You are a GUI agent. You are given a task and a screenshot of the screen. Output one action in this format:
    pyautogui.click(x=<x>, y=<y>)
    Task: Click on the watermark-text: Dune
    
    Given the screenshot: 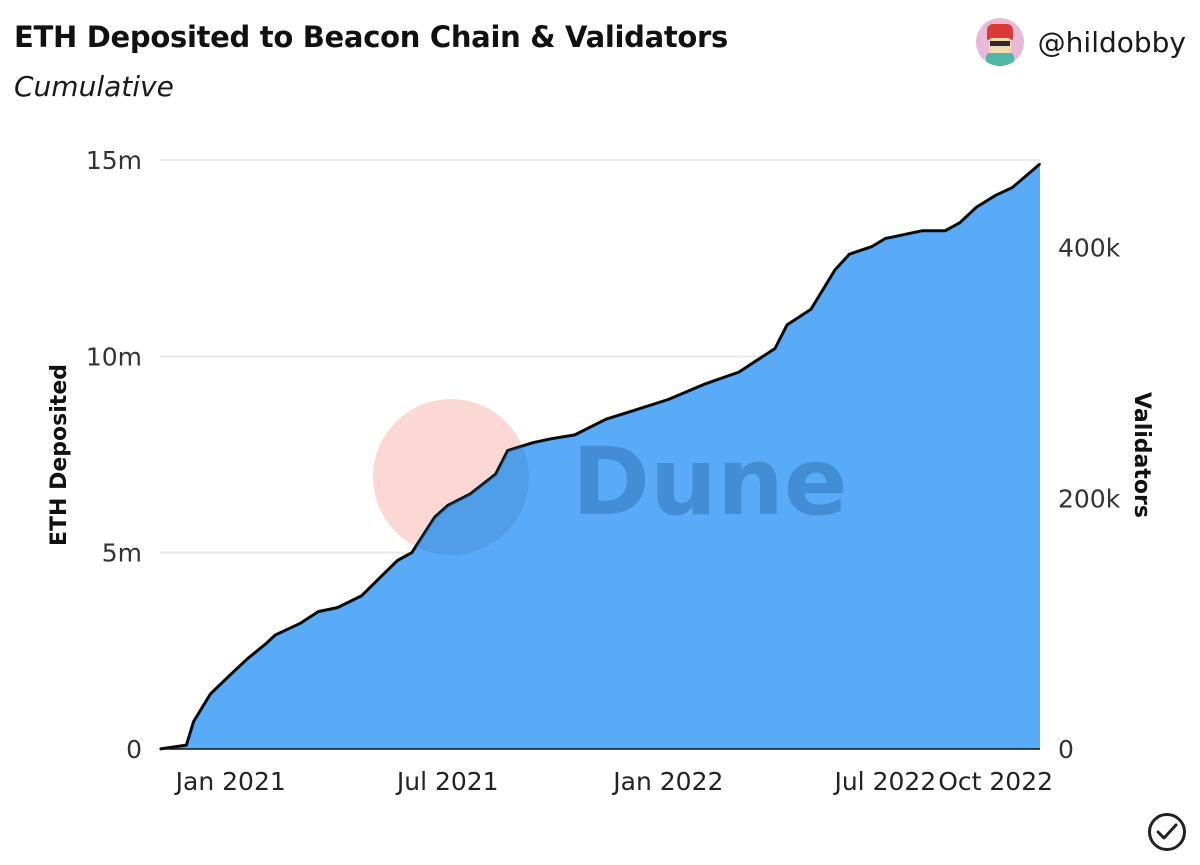 What is the action you would take?
    pyautogui.click(x=710, y=482)
    